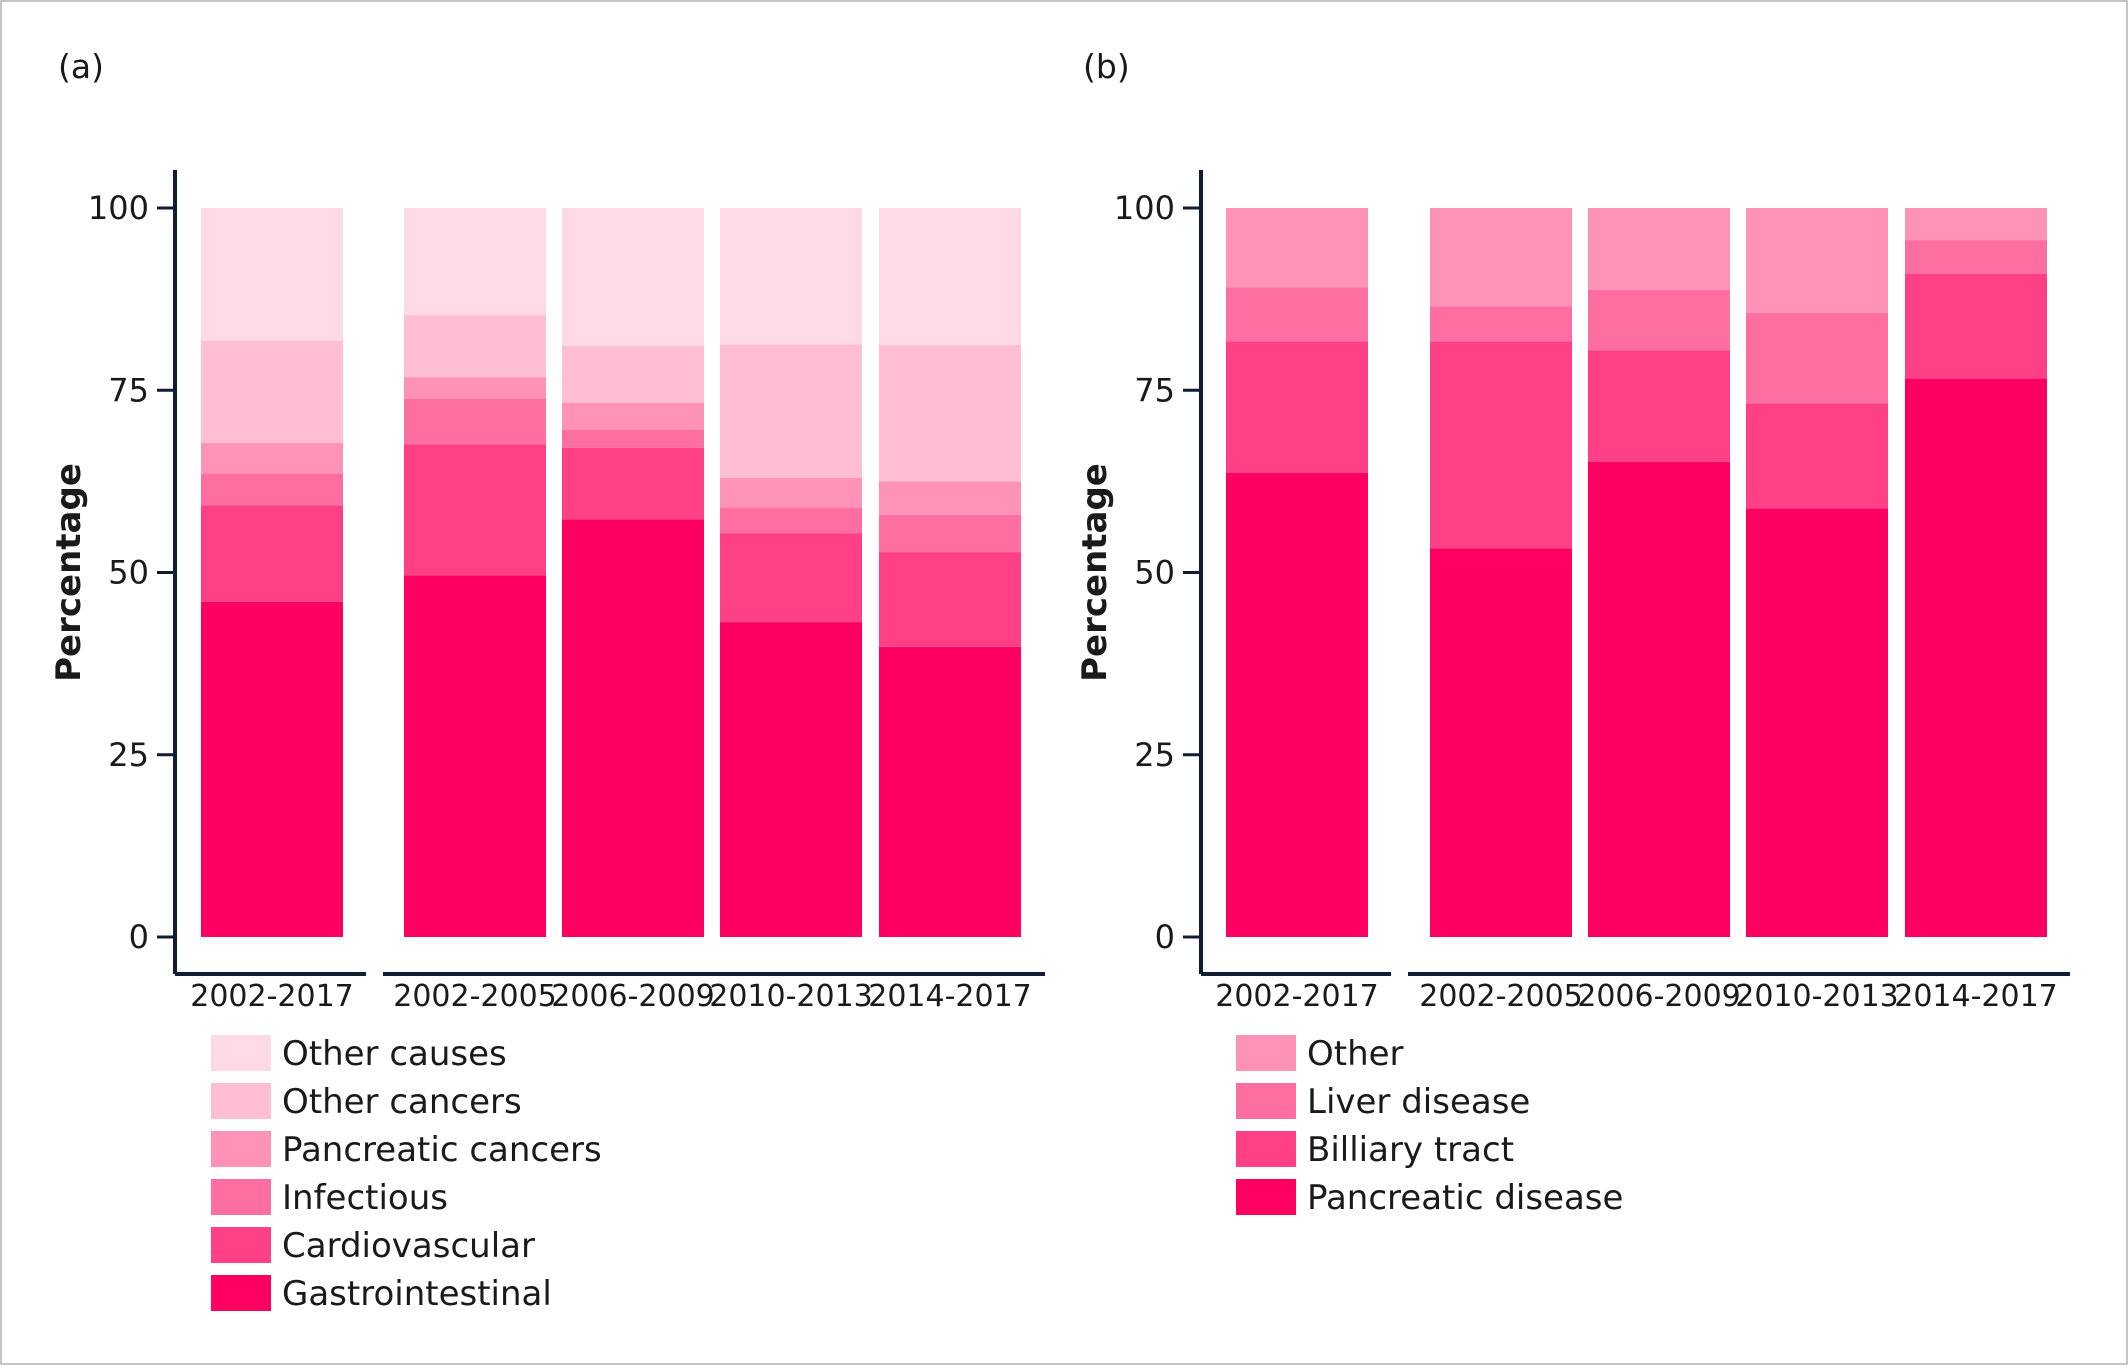 The width and height of the screenshot is (2128, 1368). I want to click on panel-b-bar-2006-2009-pancreatic-disease, so click(1659, 699).